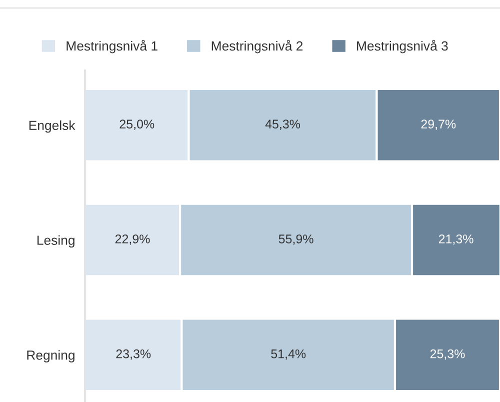  What do you see at coordinates (132, 239) in the screenshot?
I see `data-label: 22,9%` at bounding box center [132, 239].